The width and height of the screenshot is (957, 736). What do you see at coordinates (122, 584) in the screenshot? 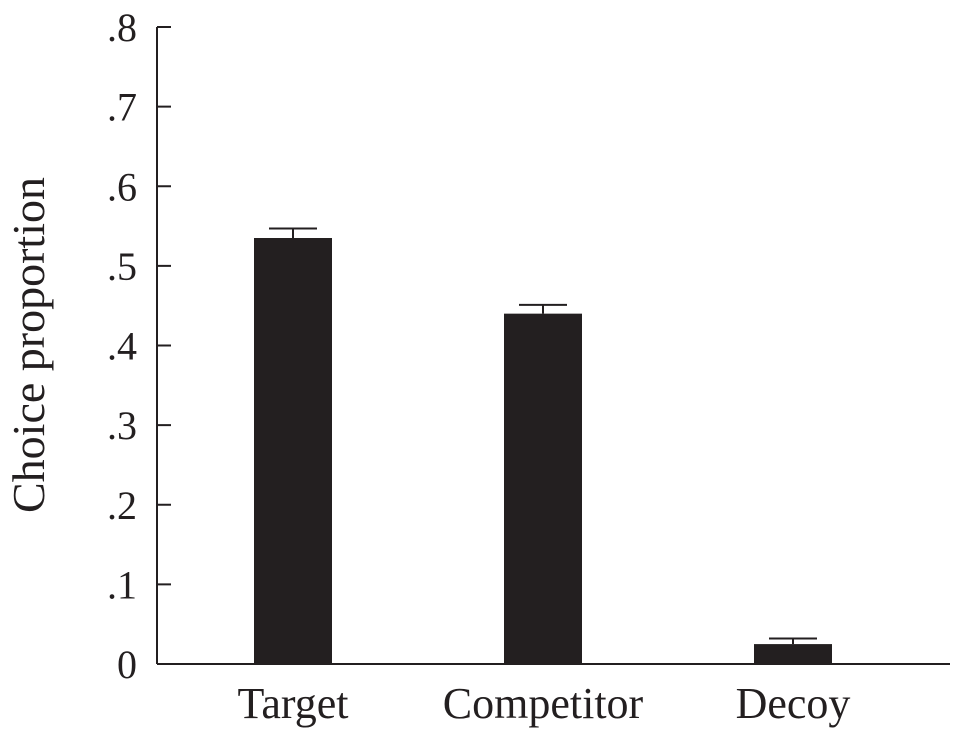
I see `y-tick-label: .1` at bounding box center [122, 584].